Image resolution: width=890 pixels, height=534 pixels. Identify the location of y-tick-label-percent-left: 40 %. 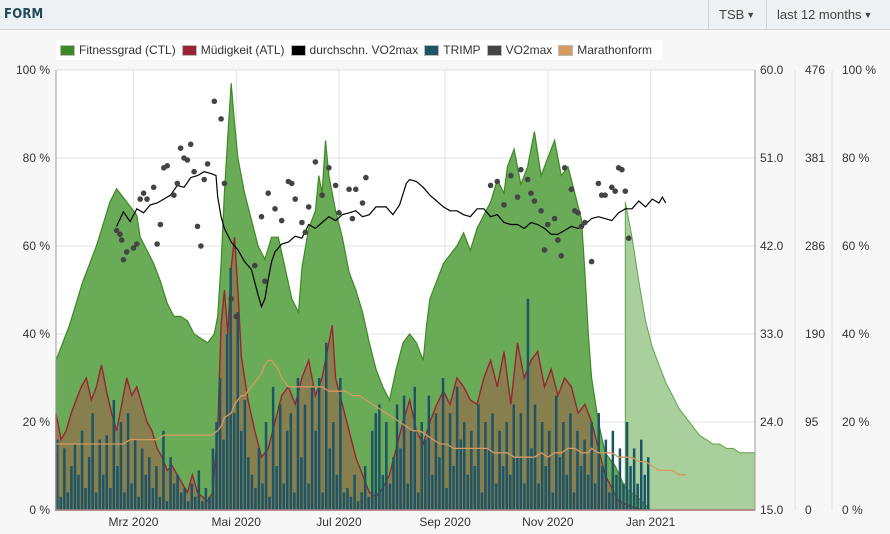
(37, 334).